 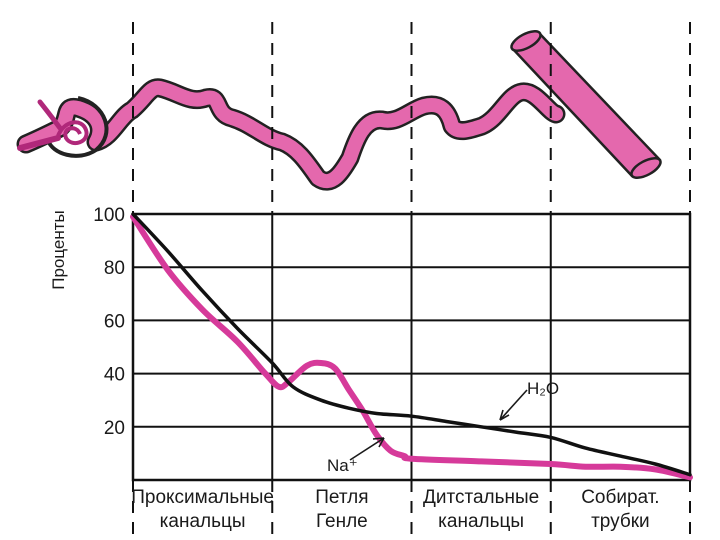 I want to click on y-axis-label: Проценты, so click(x=58, y=250).